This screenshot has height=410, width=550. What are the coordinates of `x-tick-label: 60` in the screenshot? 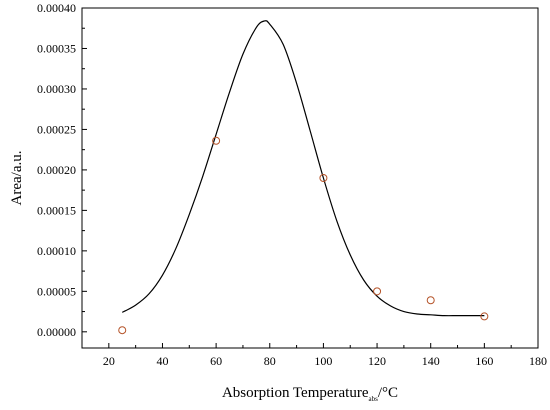 It's located at (216, 361).